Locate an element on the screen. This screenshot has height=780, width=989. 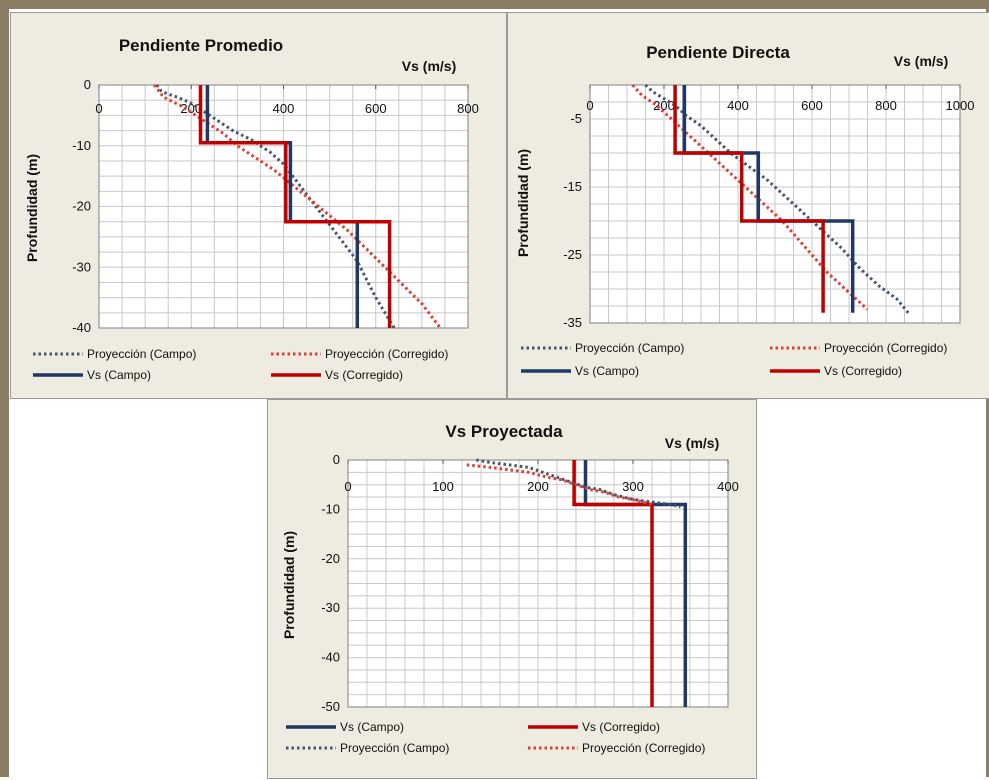
chart-title: Pendiente Directa is located at coordinates (718, 52).